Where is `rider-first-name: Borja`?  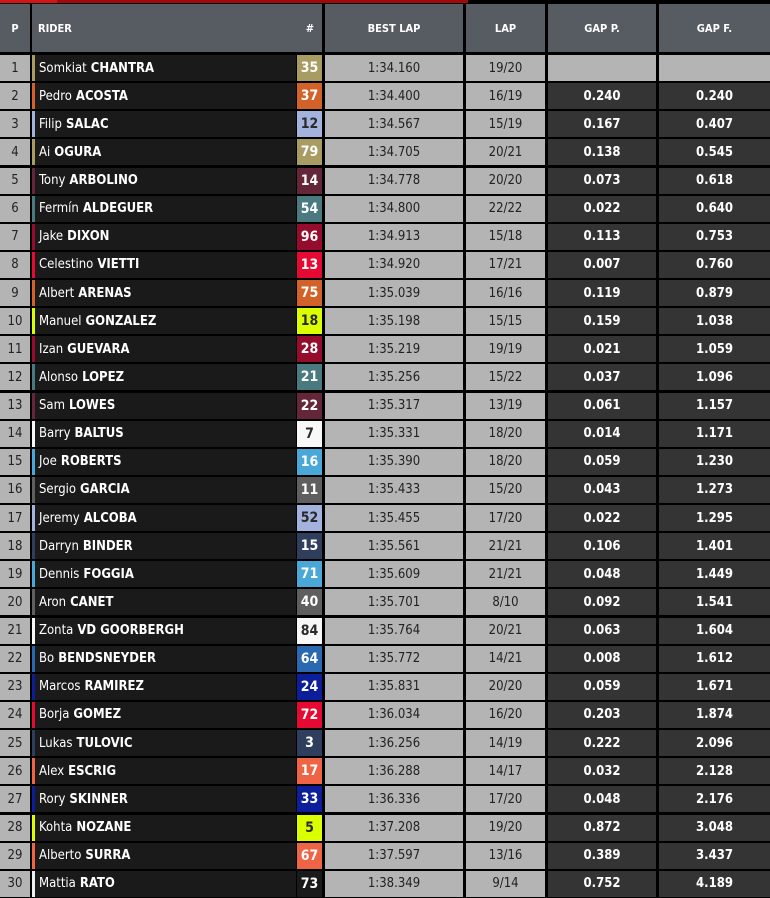
rider-first-name: Borja is located at coordinates (54, 715).